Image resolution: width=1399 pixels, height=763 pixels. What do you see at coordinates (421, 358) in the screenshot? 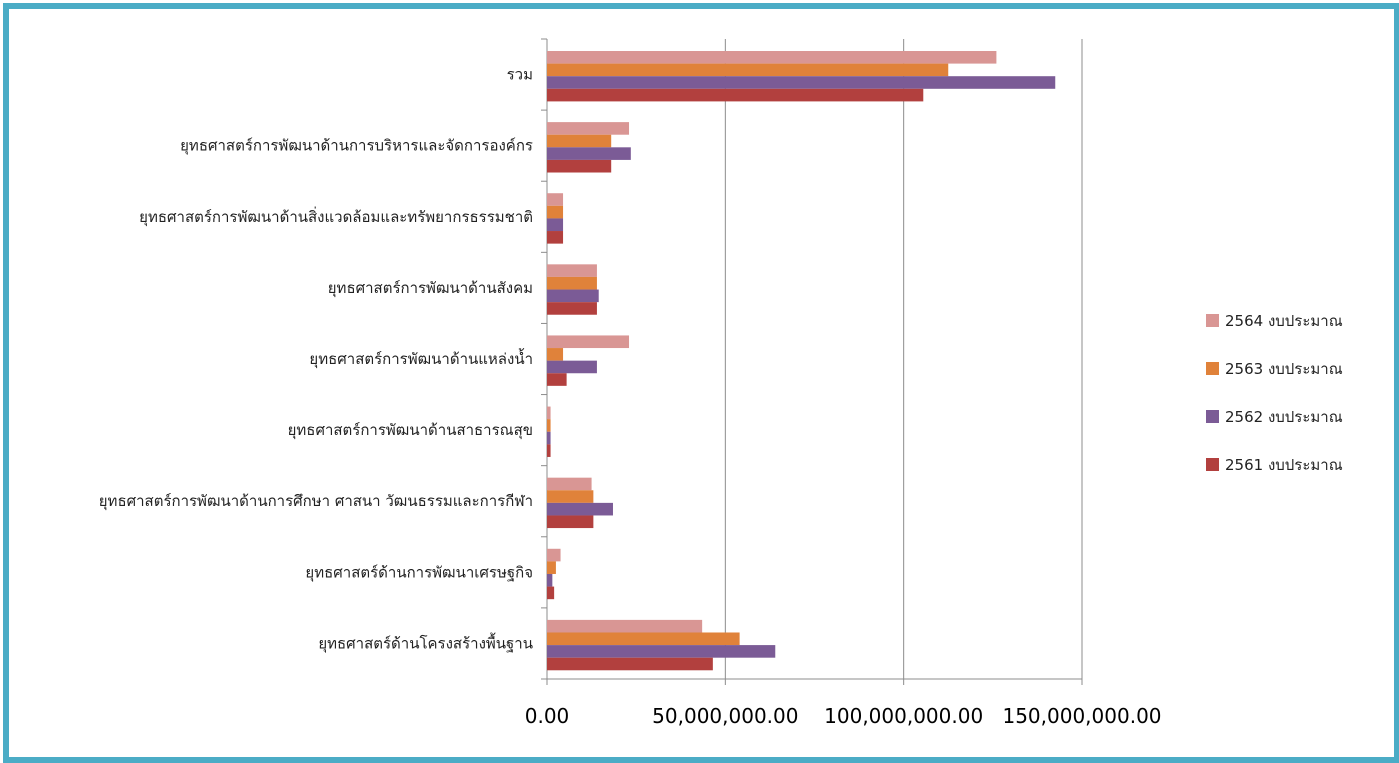
I see `category-label: ยุทธศาสตร์การพัฒนาด้านแหล่งน้ำ` at bounding box center [421, 358].